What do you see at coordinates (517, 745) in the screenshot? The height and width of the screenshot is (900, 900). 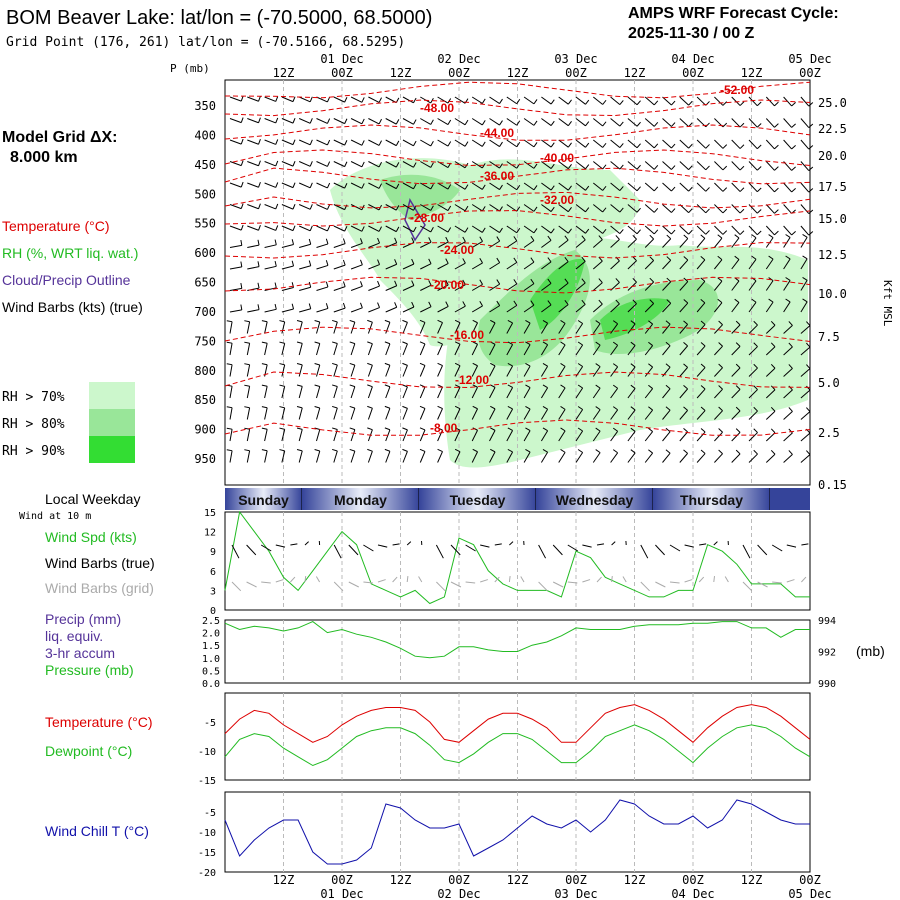 I see `series-line` at bounding box center [517, 745].